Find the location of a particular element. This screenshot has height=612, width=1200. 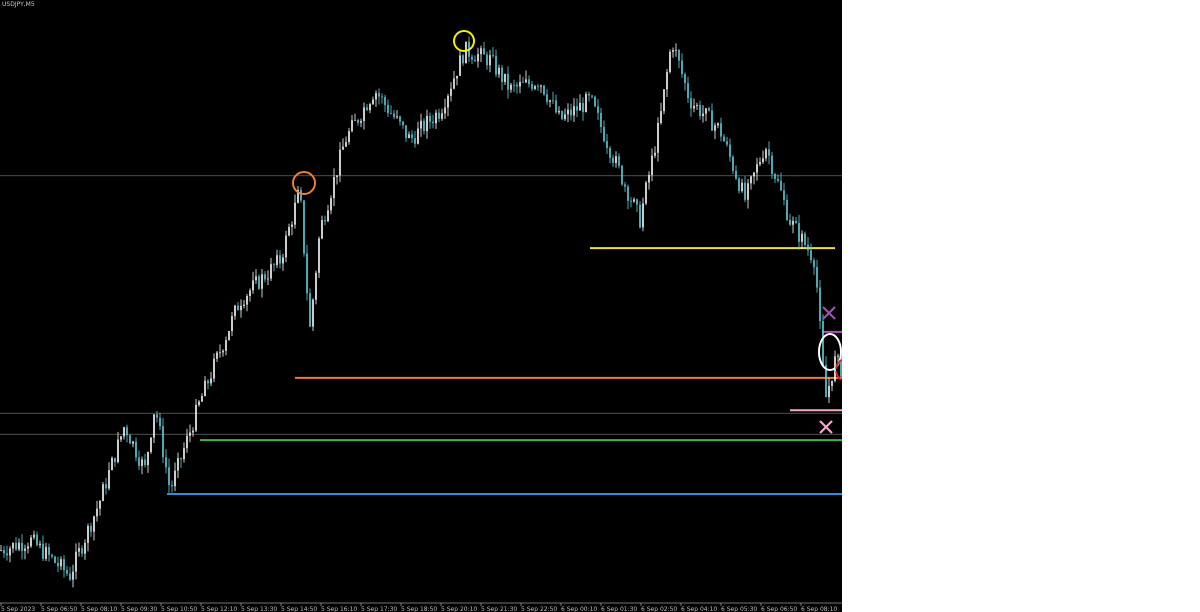

time-tick-label: 6 Sep 02:50 is located at coordinates (659, 609).